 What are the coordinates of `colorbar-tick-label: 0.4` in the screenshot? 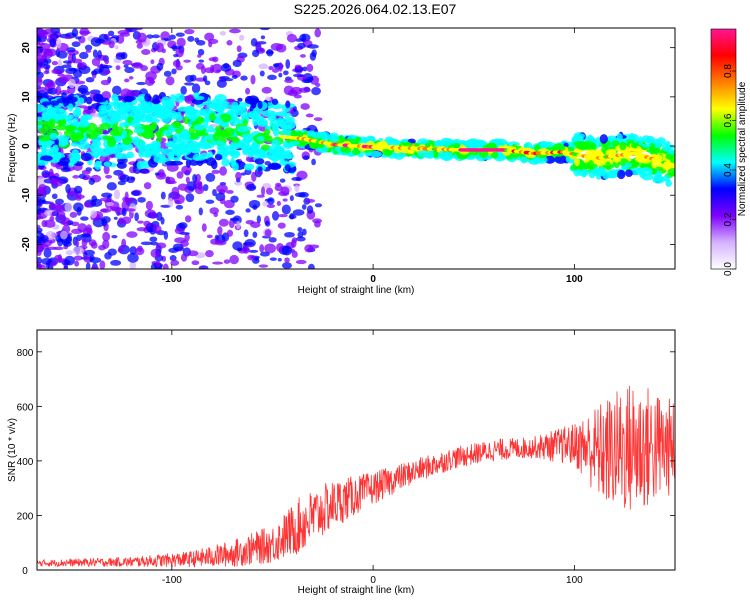 It's located at (728, 170).